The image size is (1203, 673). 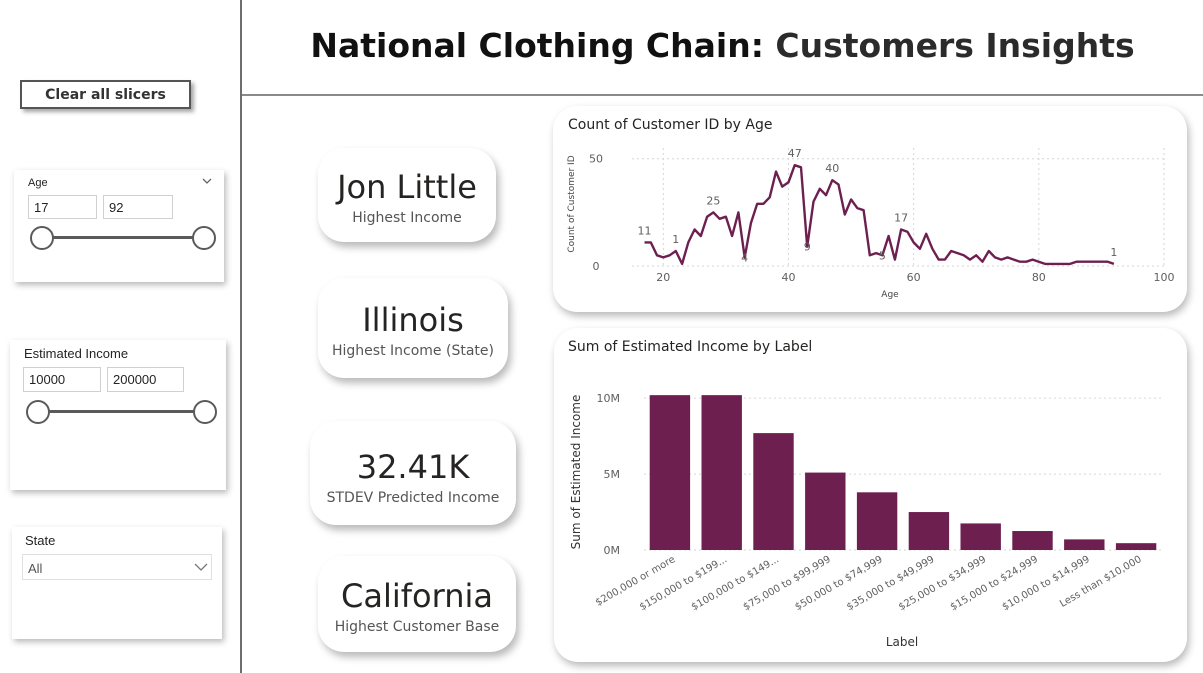 I want to click on income-slider-track, so click(x=122, y=411).